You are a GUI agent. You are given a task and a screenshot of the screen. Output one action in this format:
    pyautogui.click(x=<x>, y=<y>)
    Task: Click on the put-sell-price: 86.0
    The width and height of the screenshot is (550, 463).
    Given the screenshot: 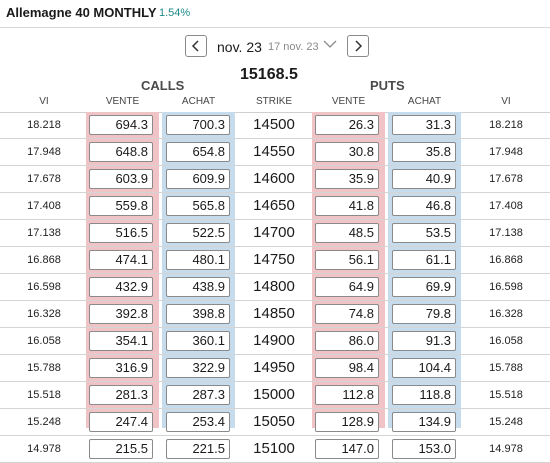 What is the action you would take?
    pyautogui.click(x=347, y=341)
    